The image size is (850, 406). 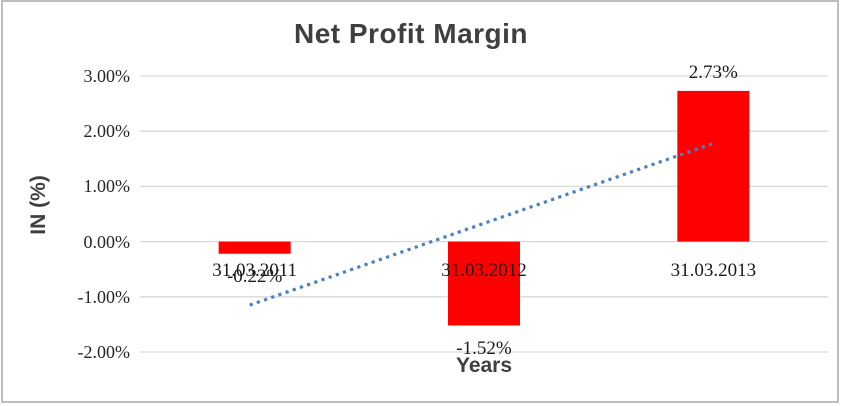 What do you see at coordinates (484, 348) in the screenshot?
I see `data-label: -1.52%` at bounding box center [484, 348].